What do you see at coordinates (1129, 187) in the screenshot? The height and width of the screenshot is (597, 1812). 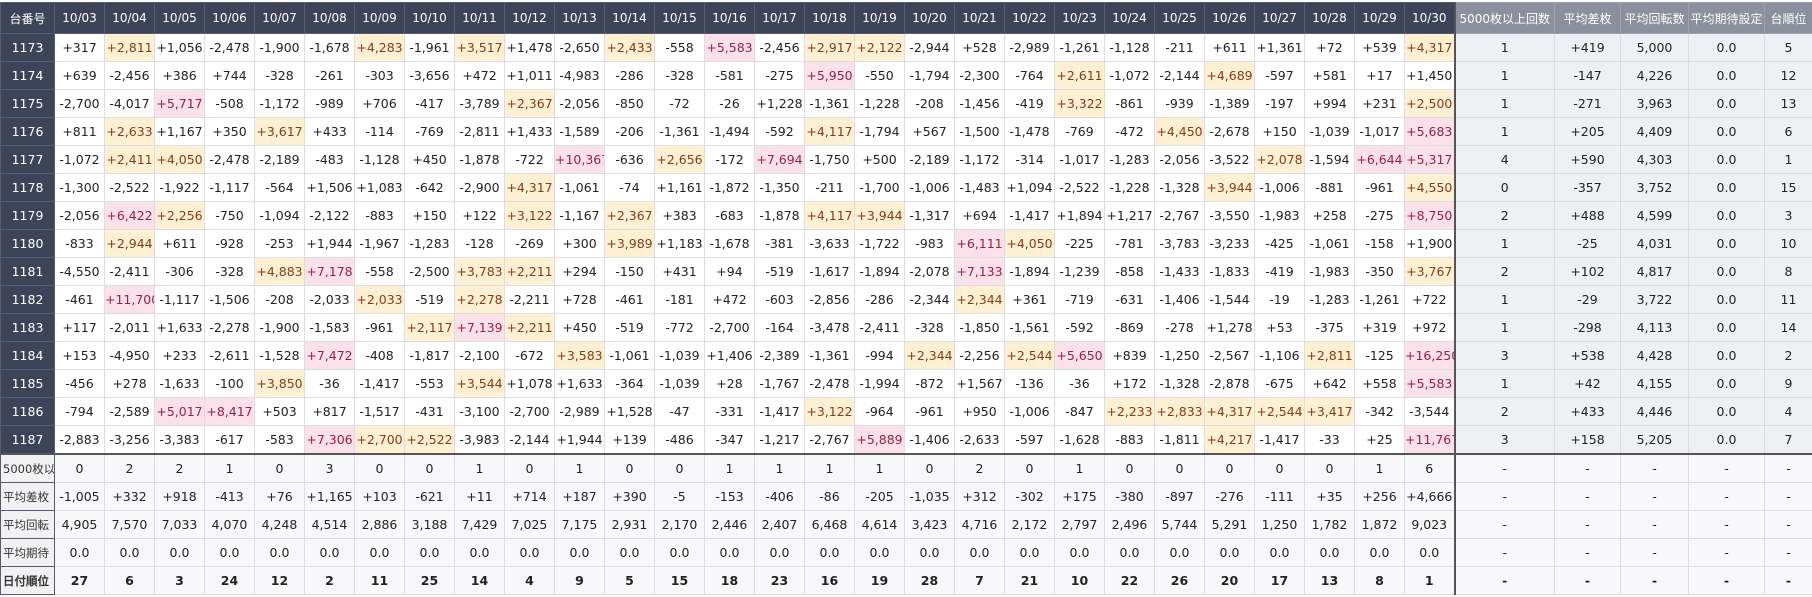 I see `diff-cell: -1,228` at bounding box center [1129, 187].